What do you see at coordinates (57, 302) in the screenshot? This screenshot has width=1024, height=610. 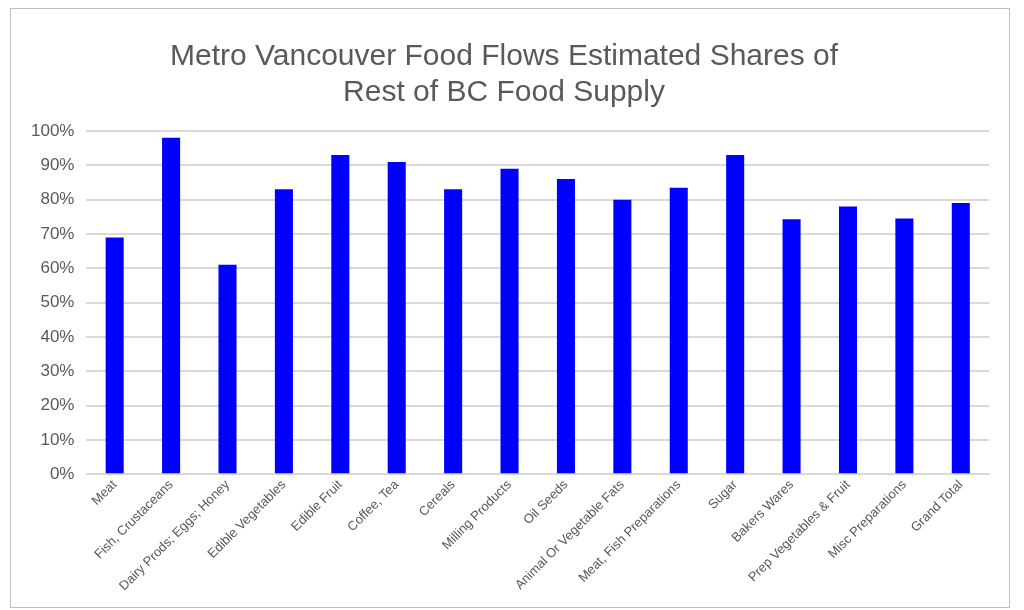 I see `y-tick-label: 50%` at bounding box center [57, 302].